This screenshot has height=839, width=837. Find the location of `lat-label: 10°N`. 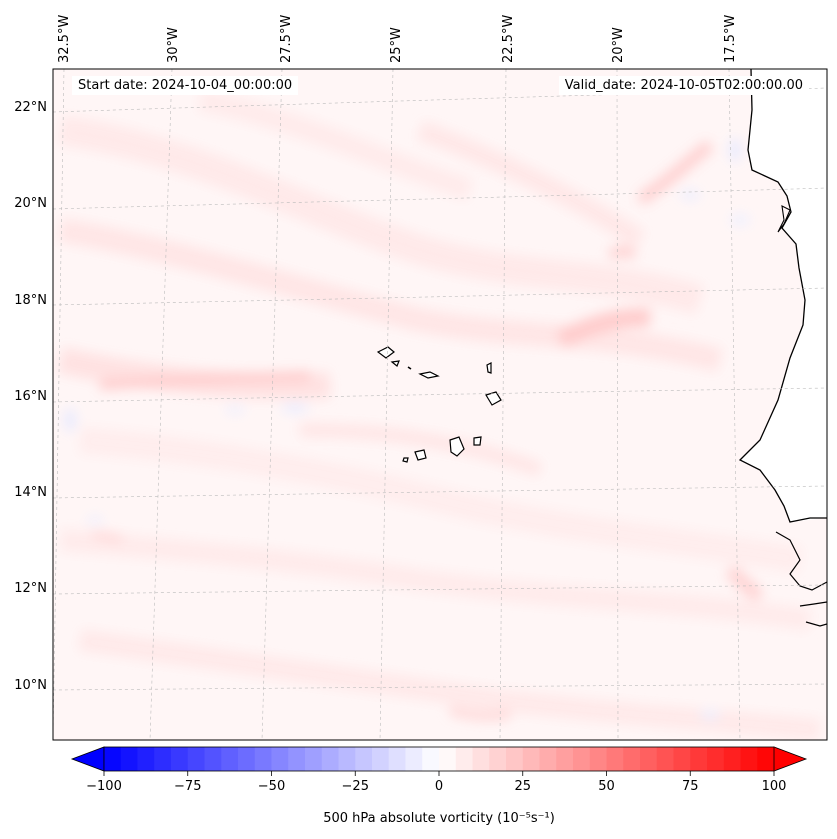

lat-label: 10°N is located at coordinates (30, 685).